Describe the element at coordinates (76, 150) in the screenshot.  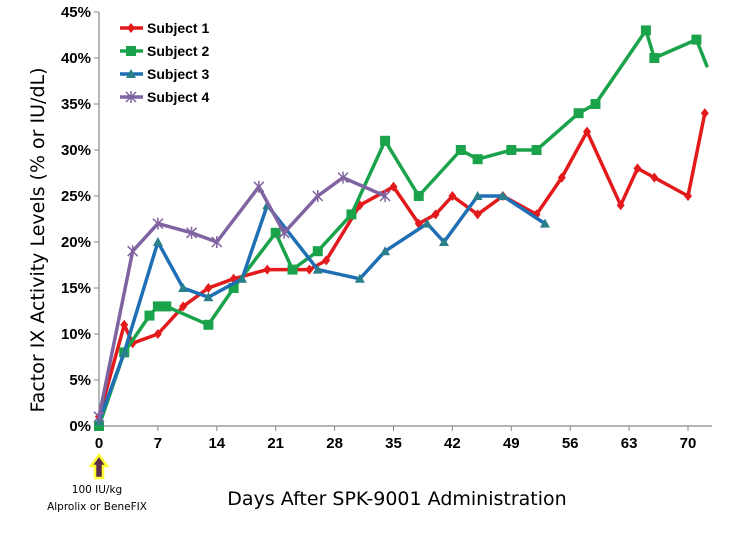
I see `y-tick-label: 30%` at that location.